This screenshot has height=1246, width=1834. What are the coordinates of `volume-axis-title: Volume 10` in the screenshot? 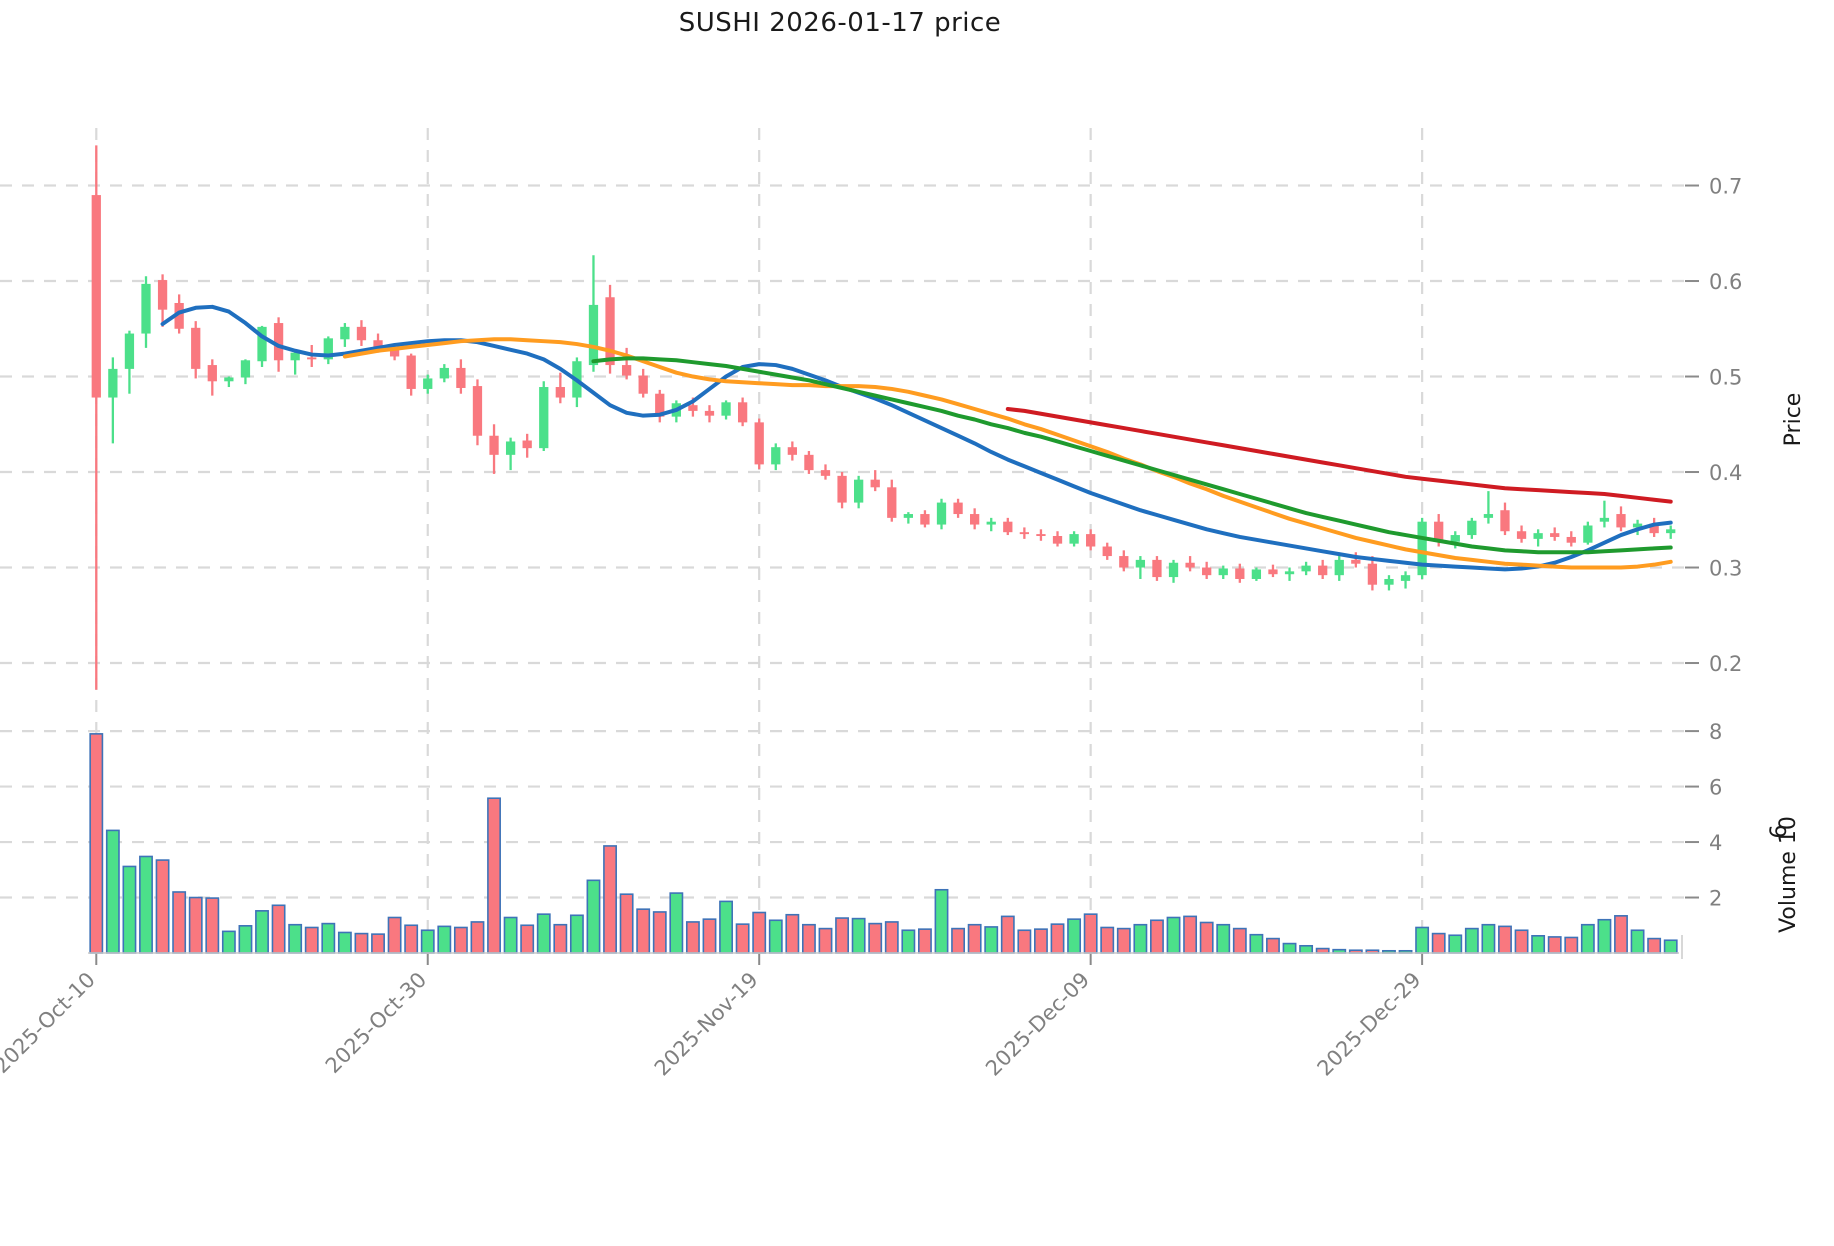 It's located at (1788, 874).